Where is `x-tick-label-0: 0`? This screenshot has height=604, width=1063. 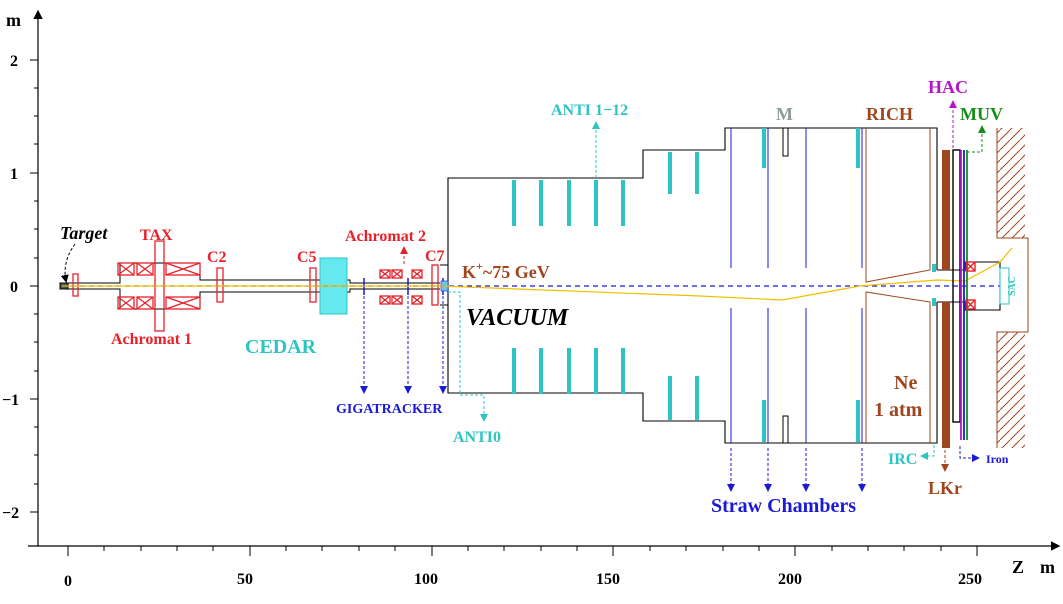 x-tick-label-0: 0 is located at coordinates (68, 581).